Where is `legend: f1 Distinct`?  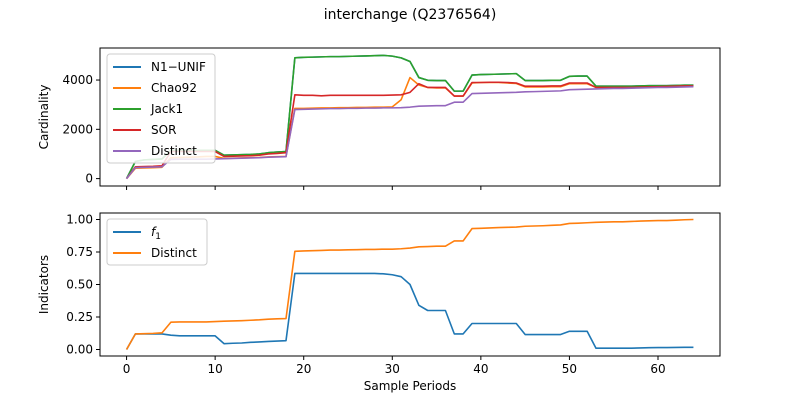 legend: f1 Distinct is located at coordinates (157, 242).